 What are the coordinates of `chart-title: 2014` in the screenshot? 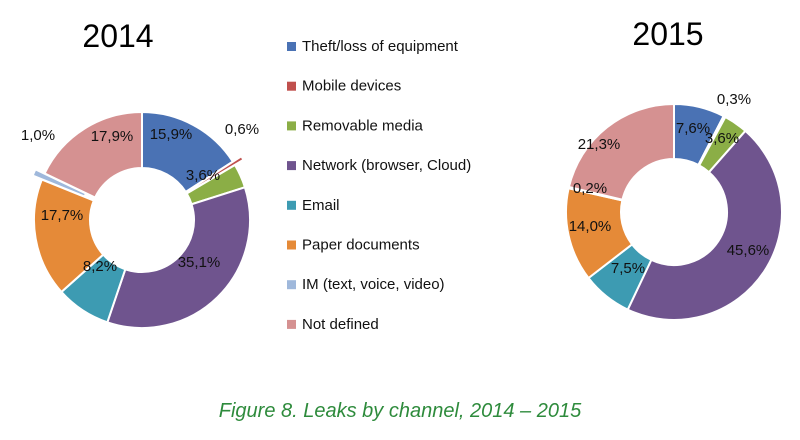 It's located at (117, 36).